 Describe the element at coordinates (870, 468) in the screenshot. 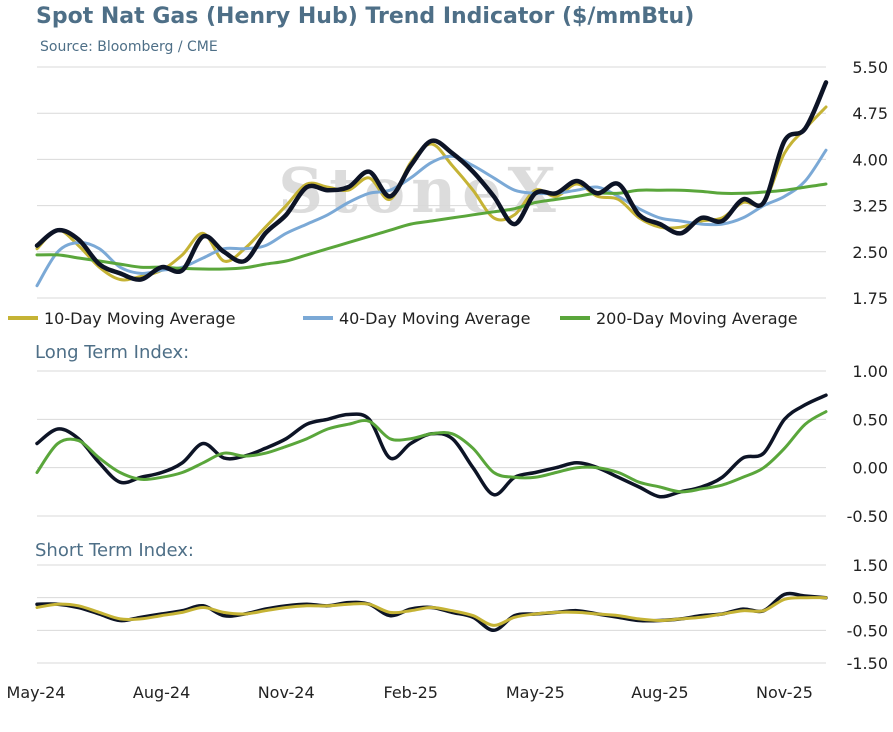

I see `y-tick-label: 0.00` at that location.